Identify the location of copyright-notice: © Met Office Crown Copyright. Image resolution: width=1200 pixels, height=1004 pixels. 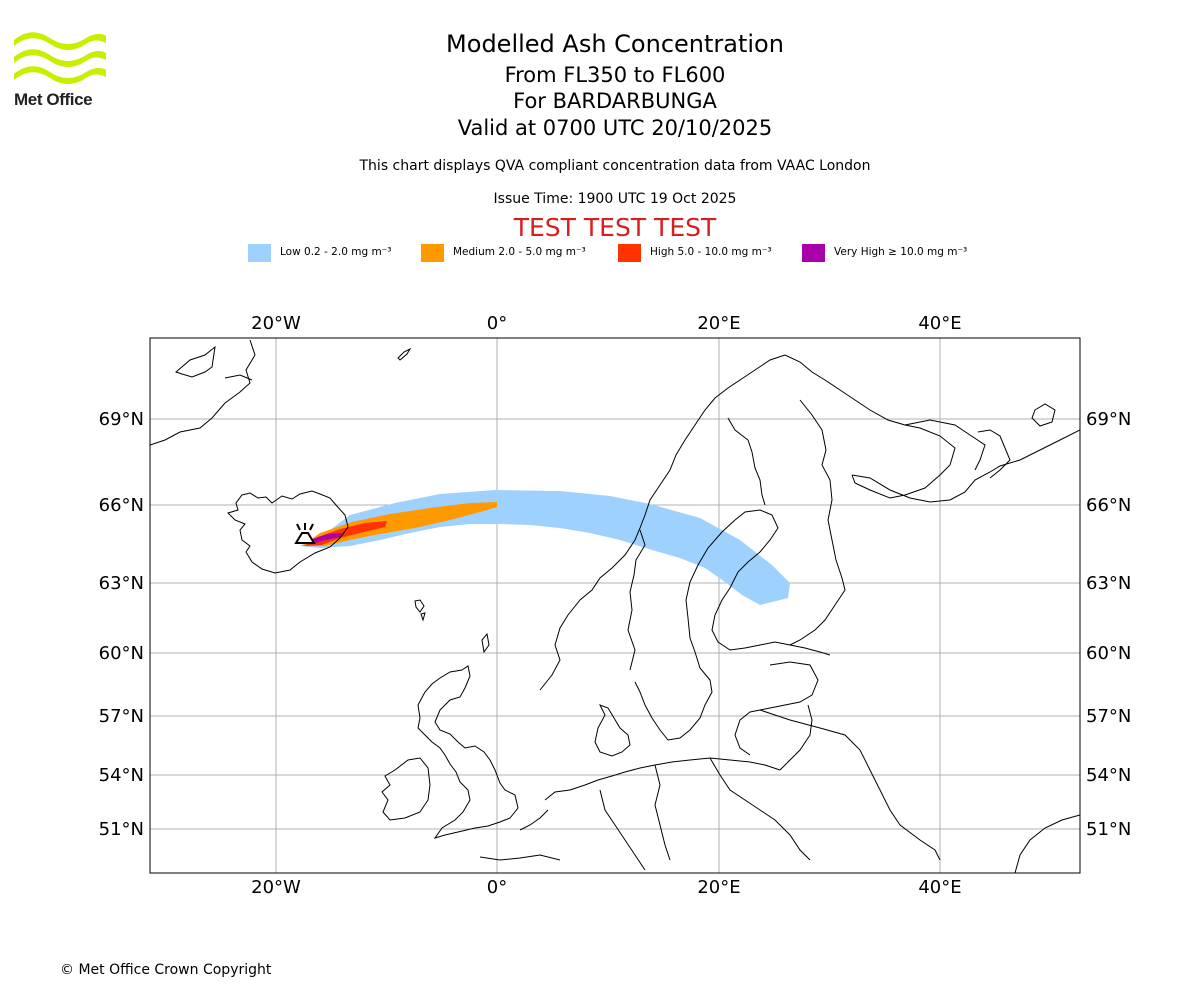
(166, 970).